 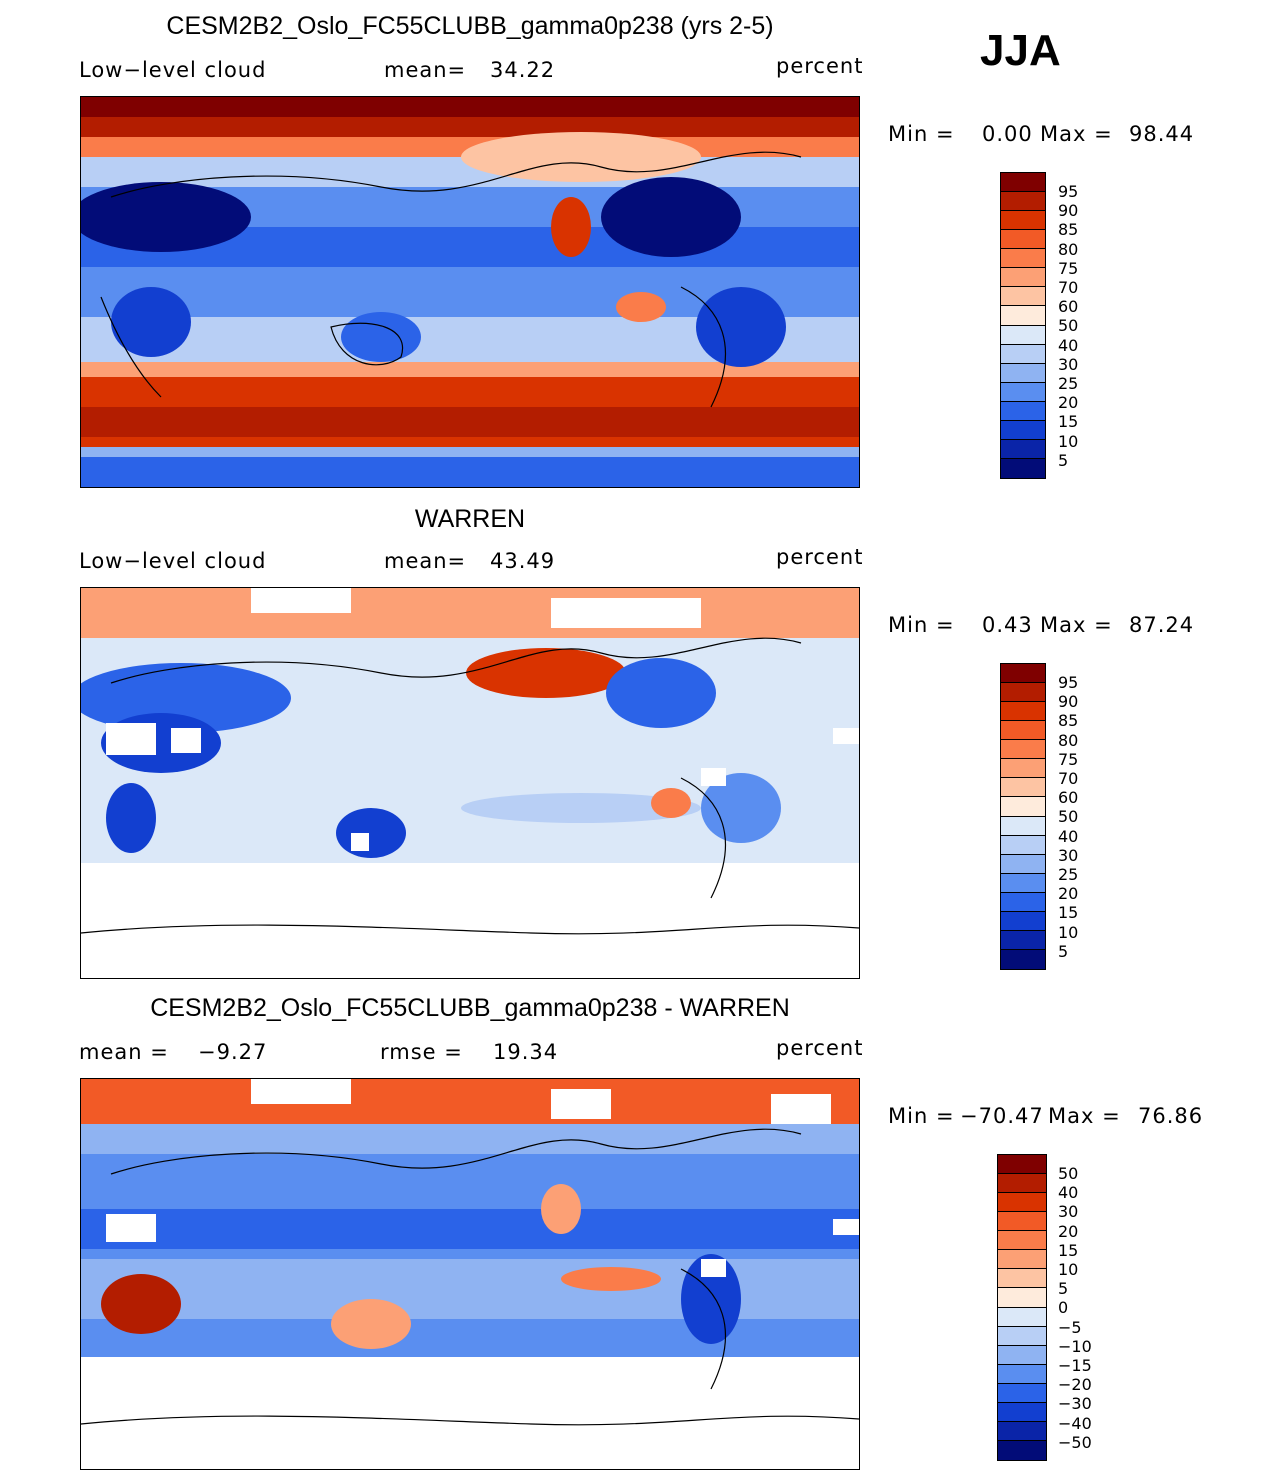 What do you see at coordinates (1084, 1116) in the screenshot?
I see `panel3-max-label: Max =` at bounding box center [1084, 1116].